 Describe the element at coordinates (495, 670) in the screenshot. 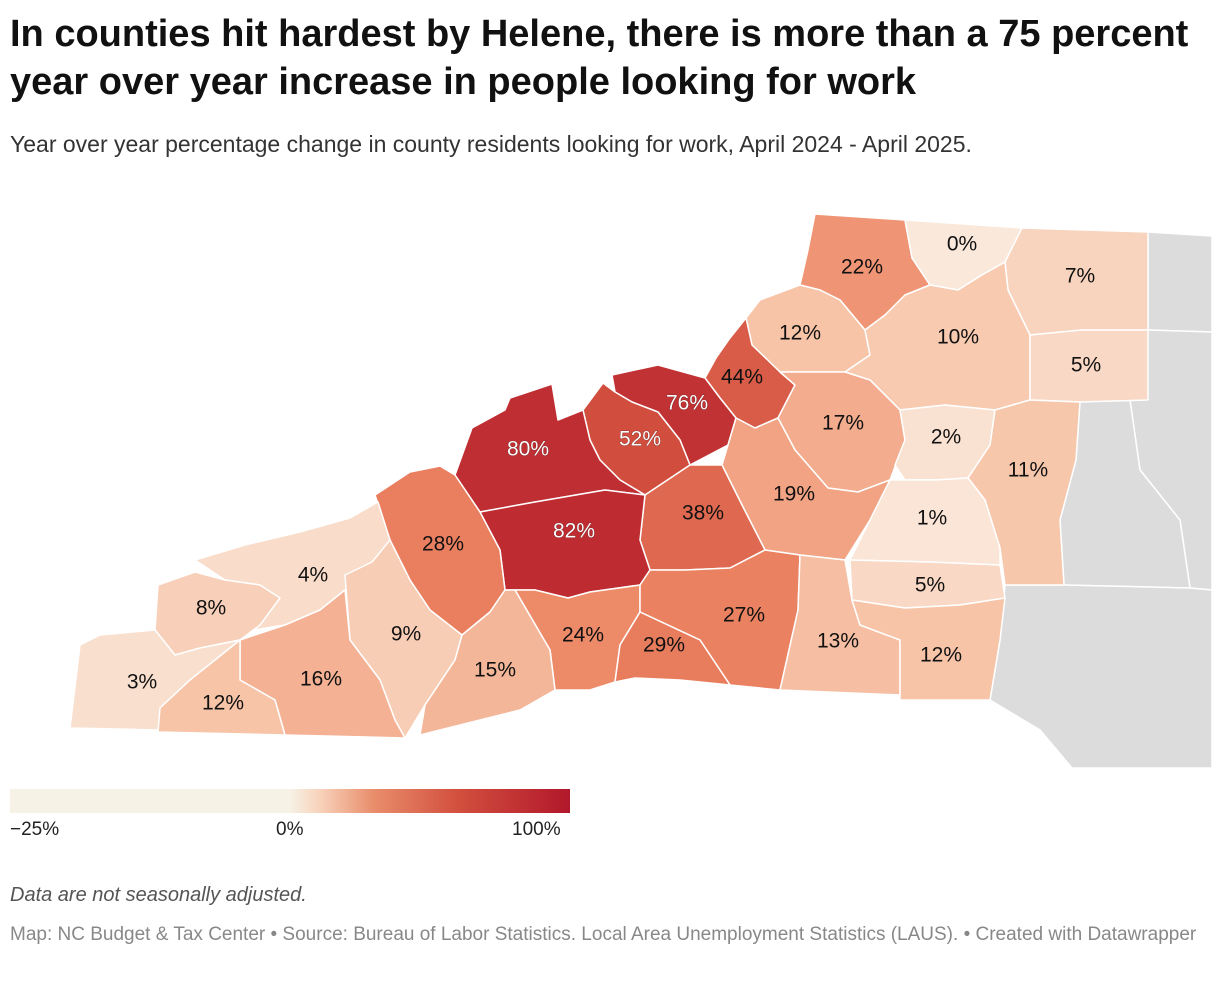

I see `county-value-label: 15%` at that location.